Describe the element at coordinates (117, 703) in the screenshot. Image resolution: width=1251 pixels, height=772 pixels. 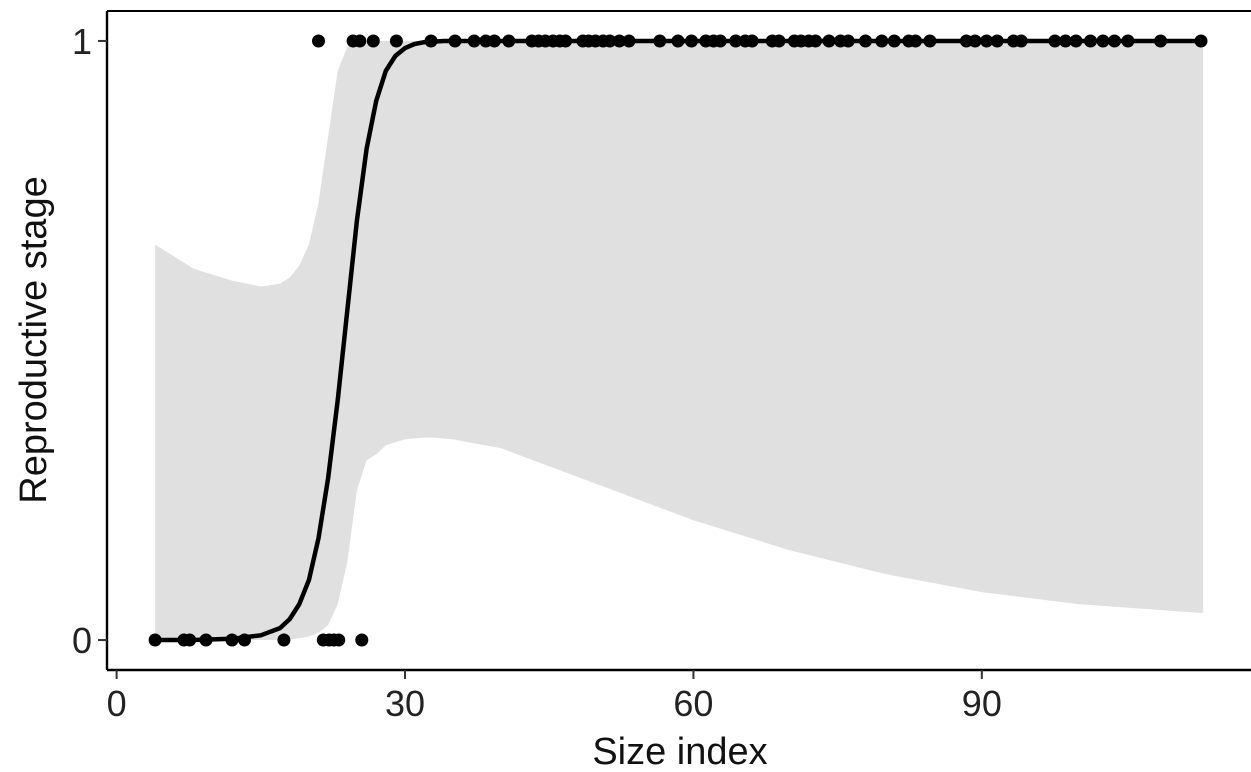
I see `x-tick-label: 0` at that location.